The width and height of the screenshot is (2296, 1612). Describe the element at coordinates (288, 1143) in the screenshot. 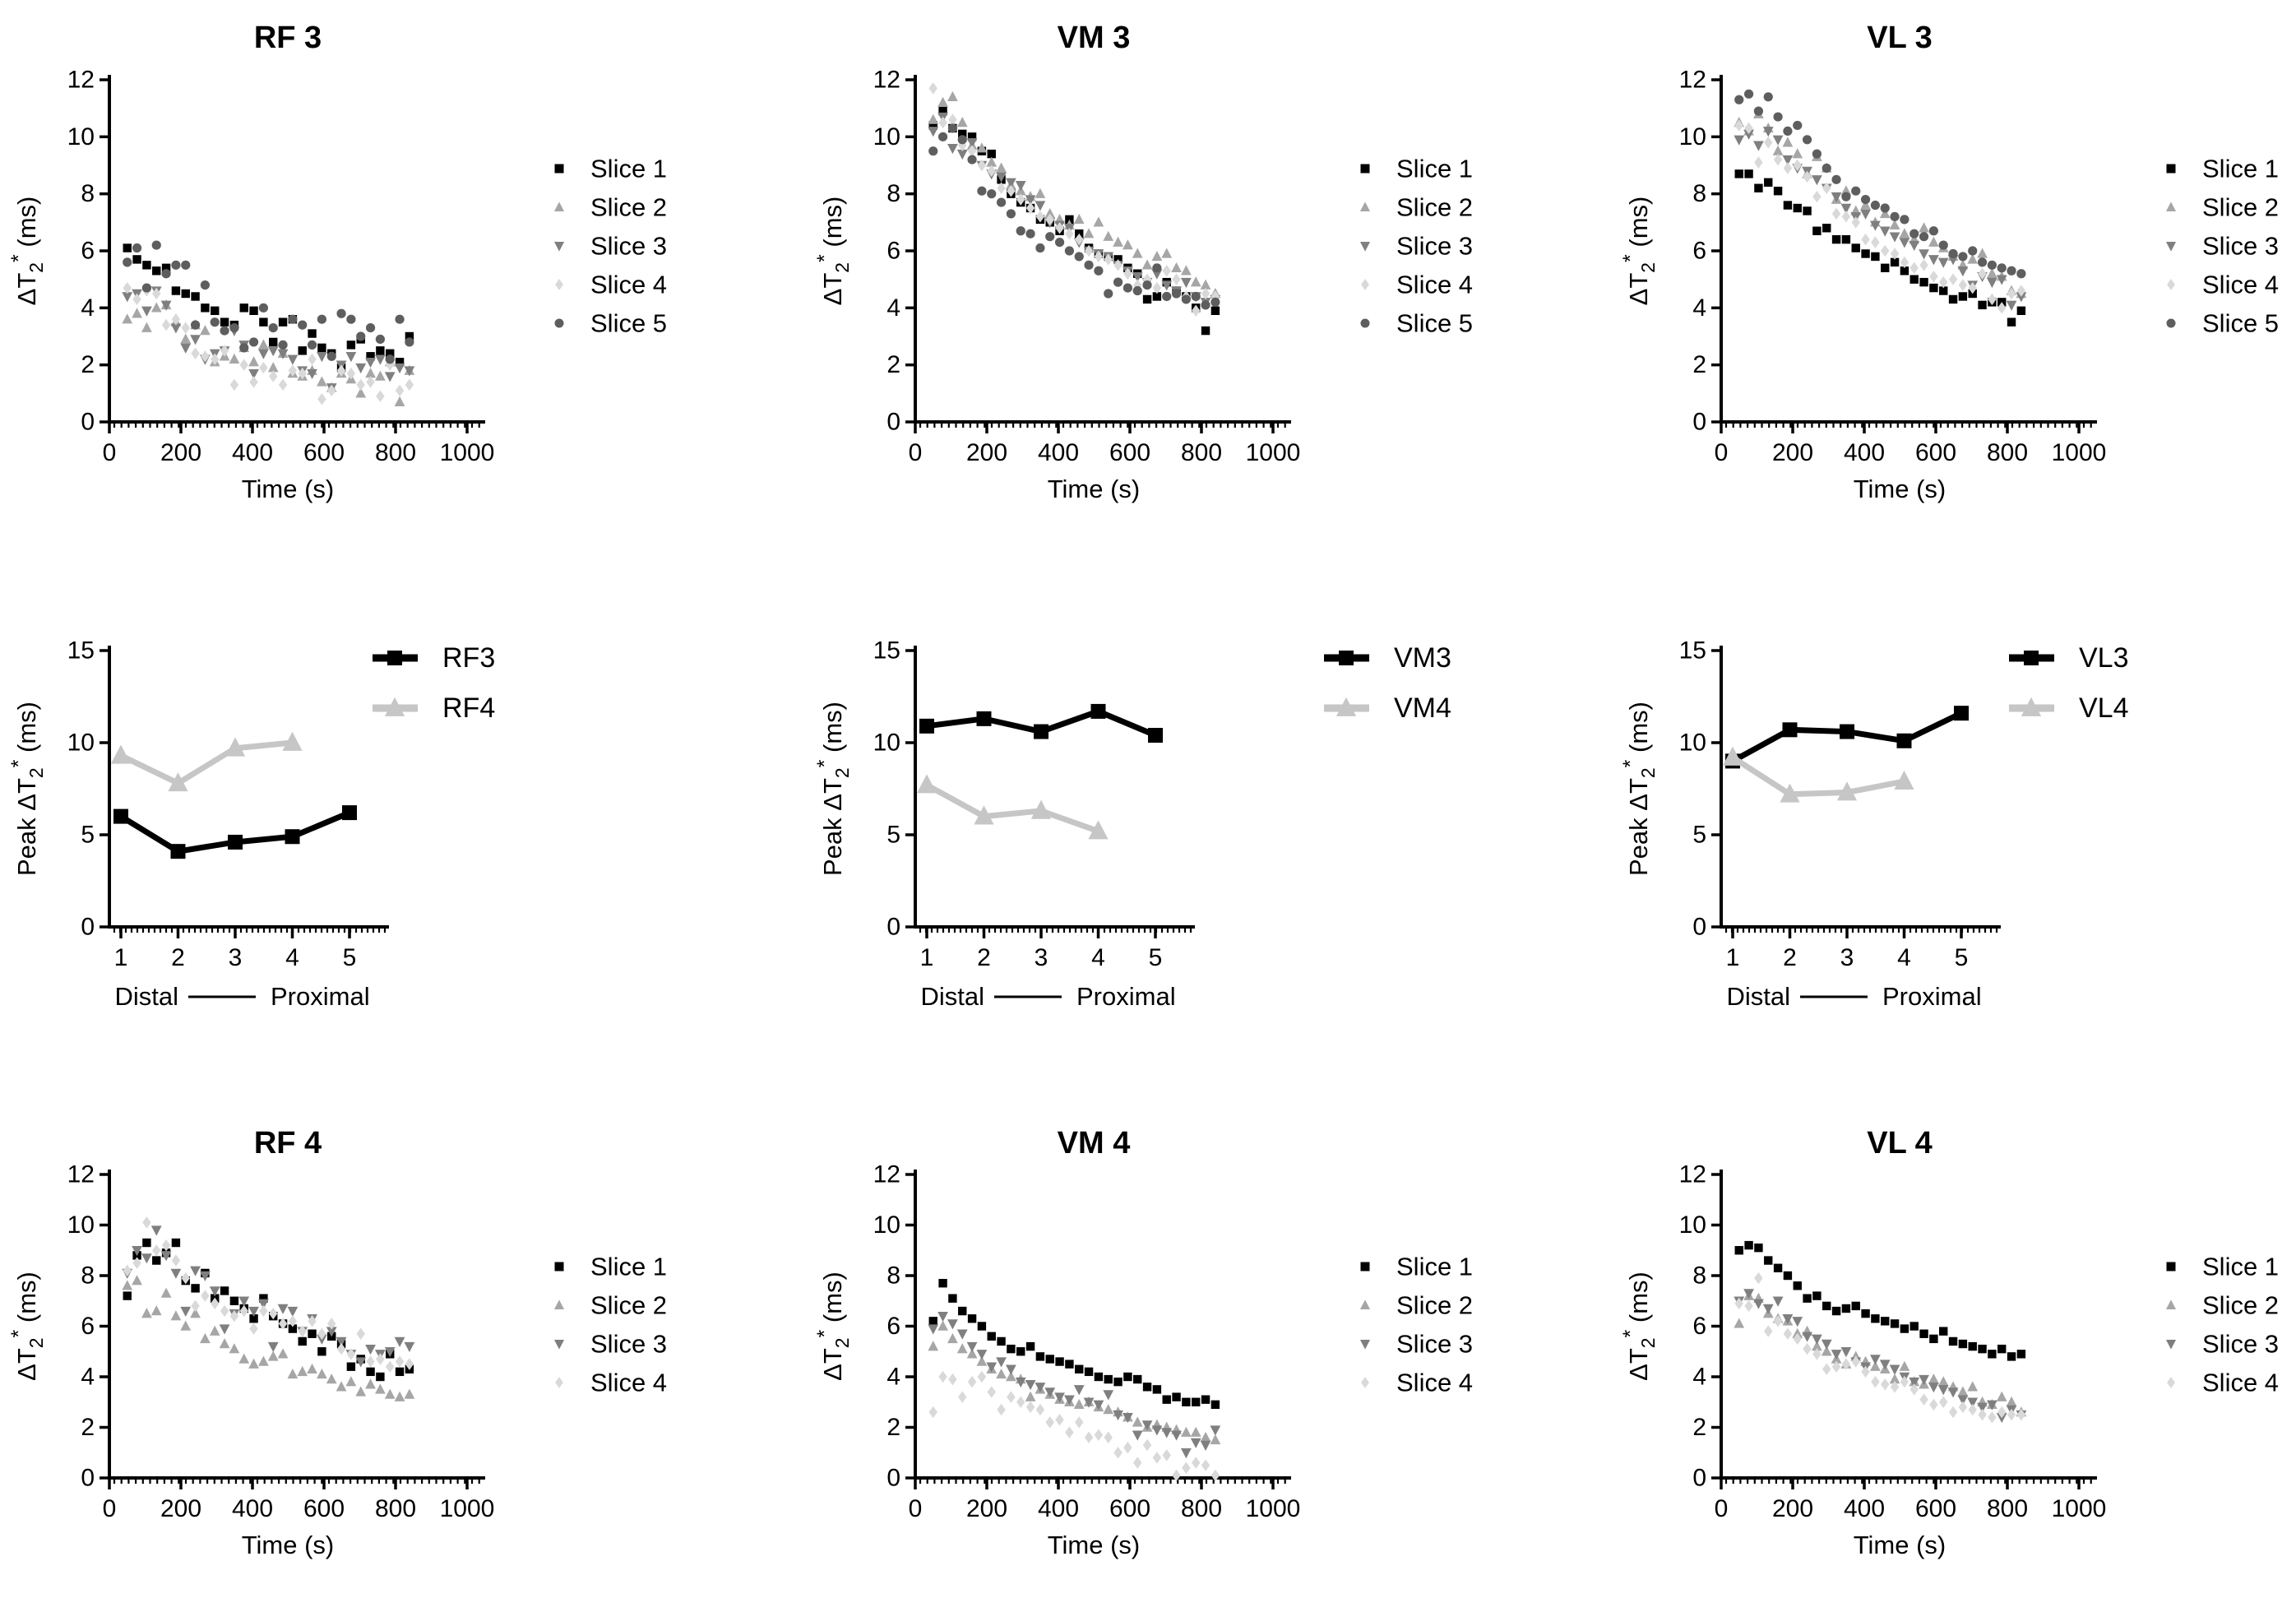

I see `panel-title: RF 4` at that location.